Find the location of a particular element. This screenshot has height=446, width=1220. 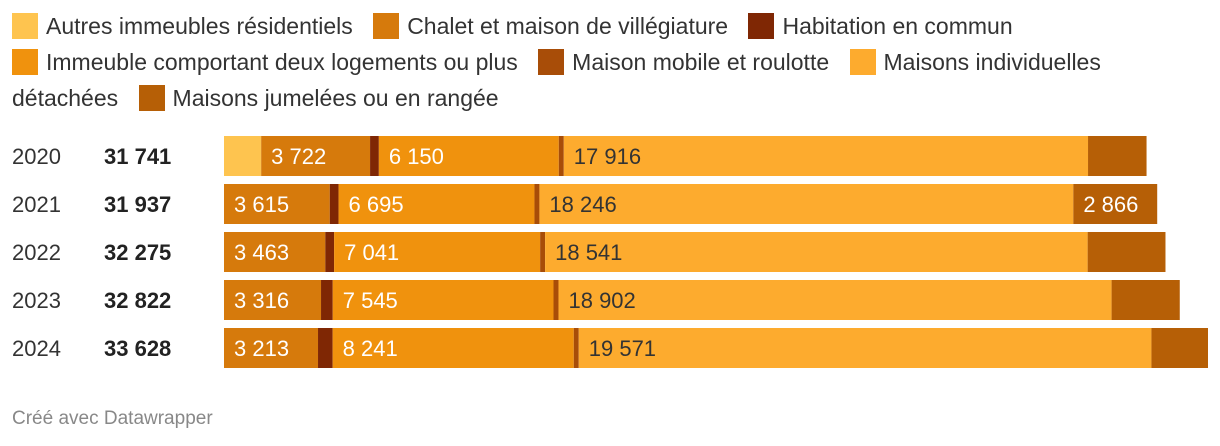

footer-credit: Créé avec Datawrapper is located at coordinates (112, 418).